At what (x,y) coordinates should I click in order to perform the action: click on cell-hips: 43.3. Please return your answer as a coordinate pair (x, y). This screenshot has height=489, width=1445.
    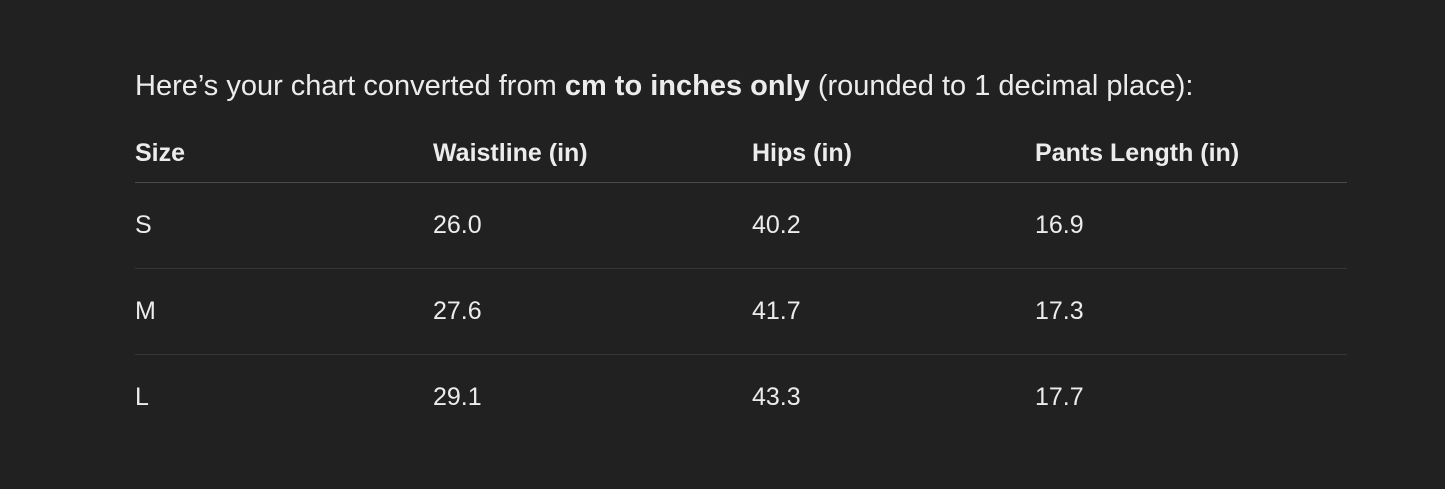
    Looking at the image, I should click on (776, 397).